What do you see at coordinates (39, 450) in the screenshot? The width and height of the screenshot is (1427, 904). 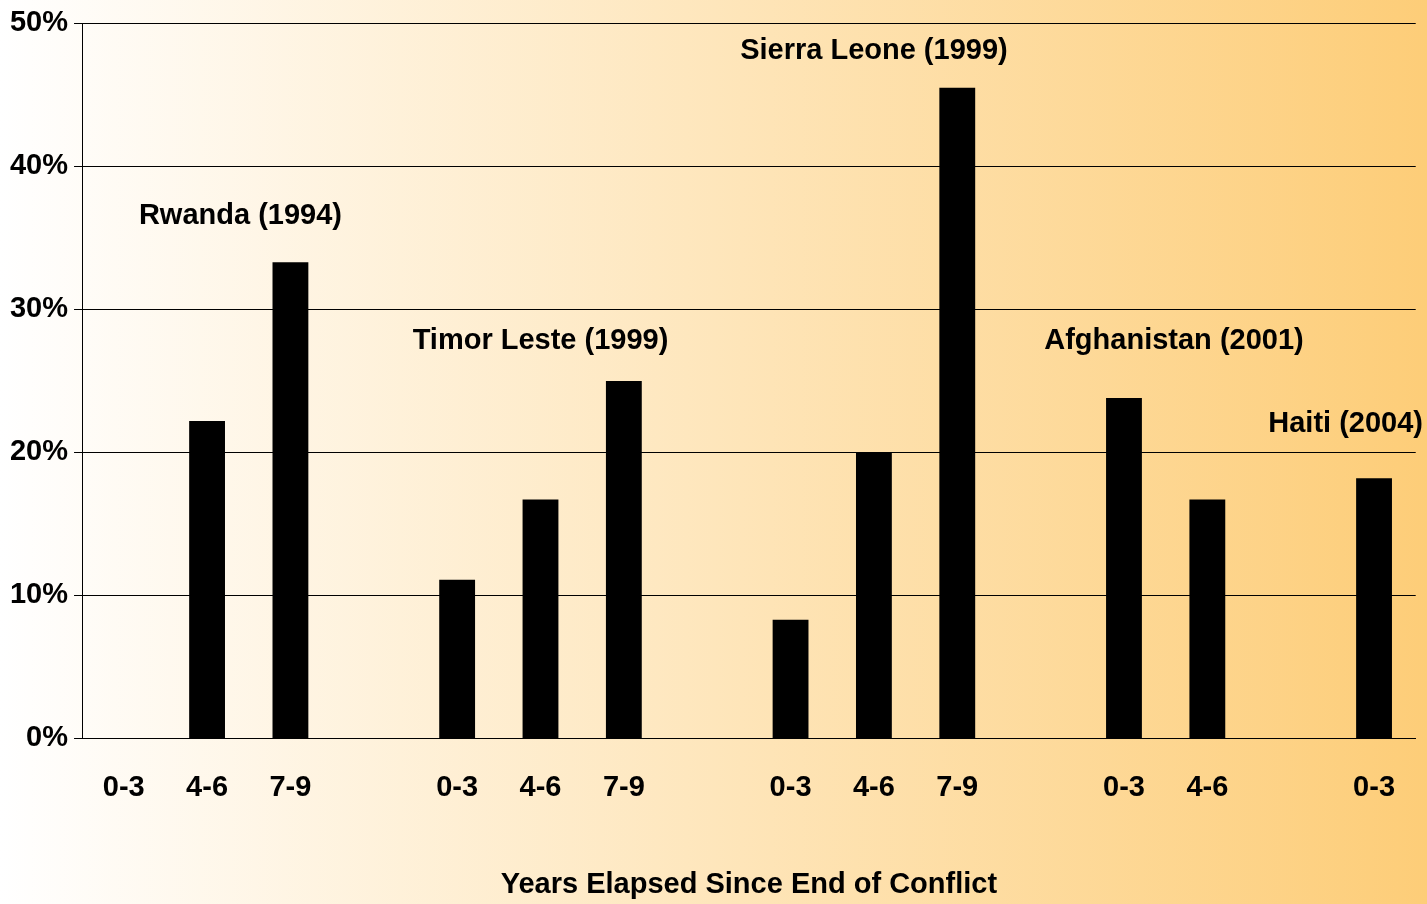 I see `y-tick-label: 20%` at bounding box center [39, 450].